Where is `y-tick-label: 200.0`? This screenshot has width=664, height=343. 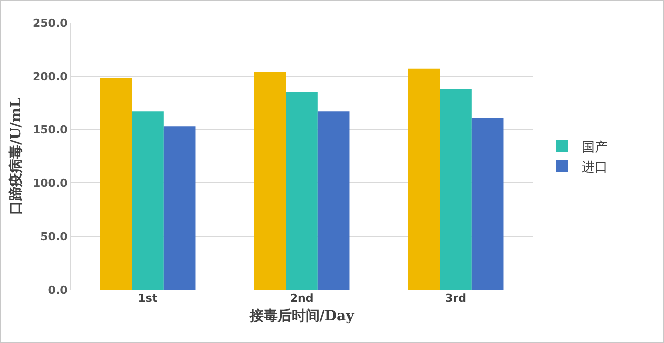 y-tick-label: 200.0 is located at coordinates (50, 77).